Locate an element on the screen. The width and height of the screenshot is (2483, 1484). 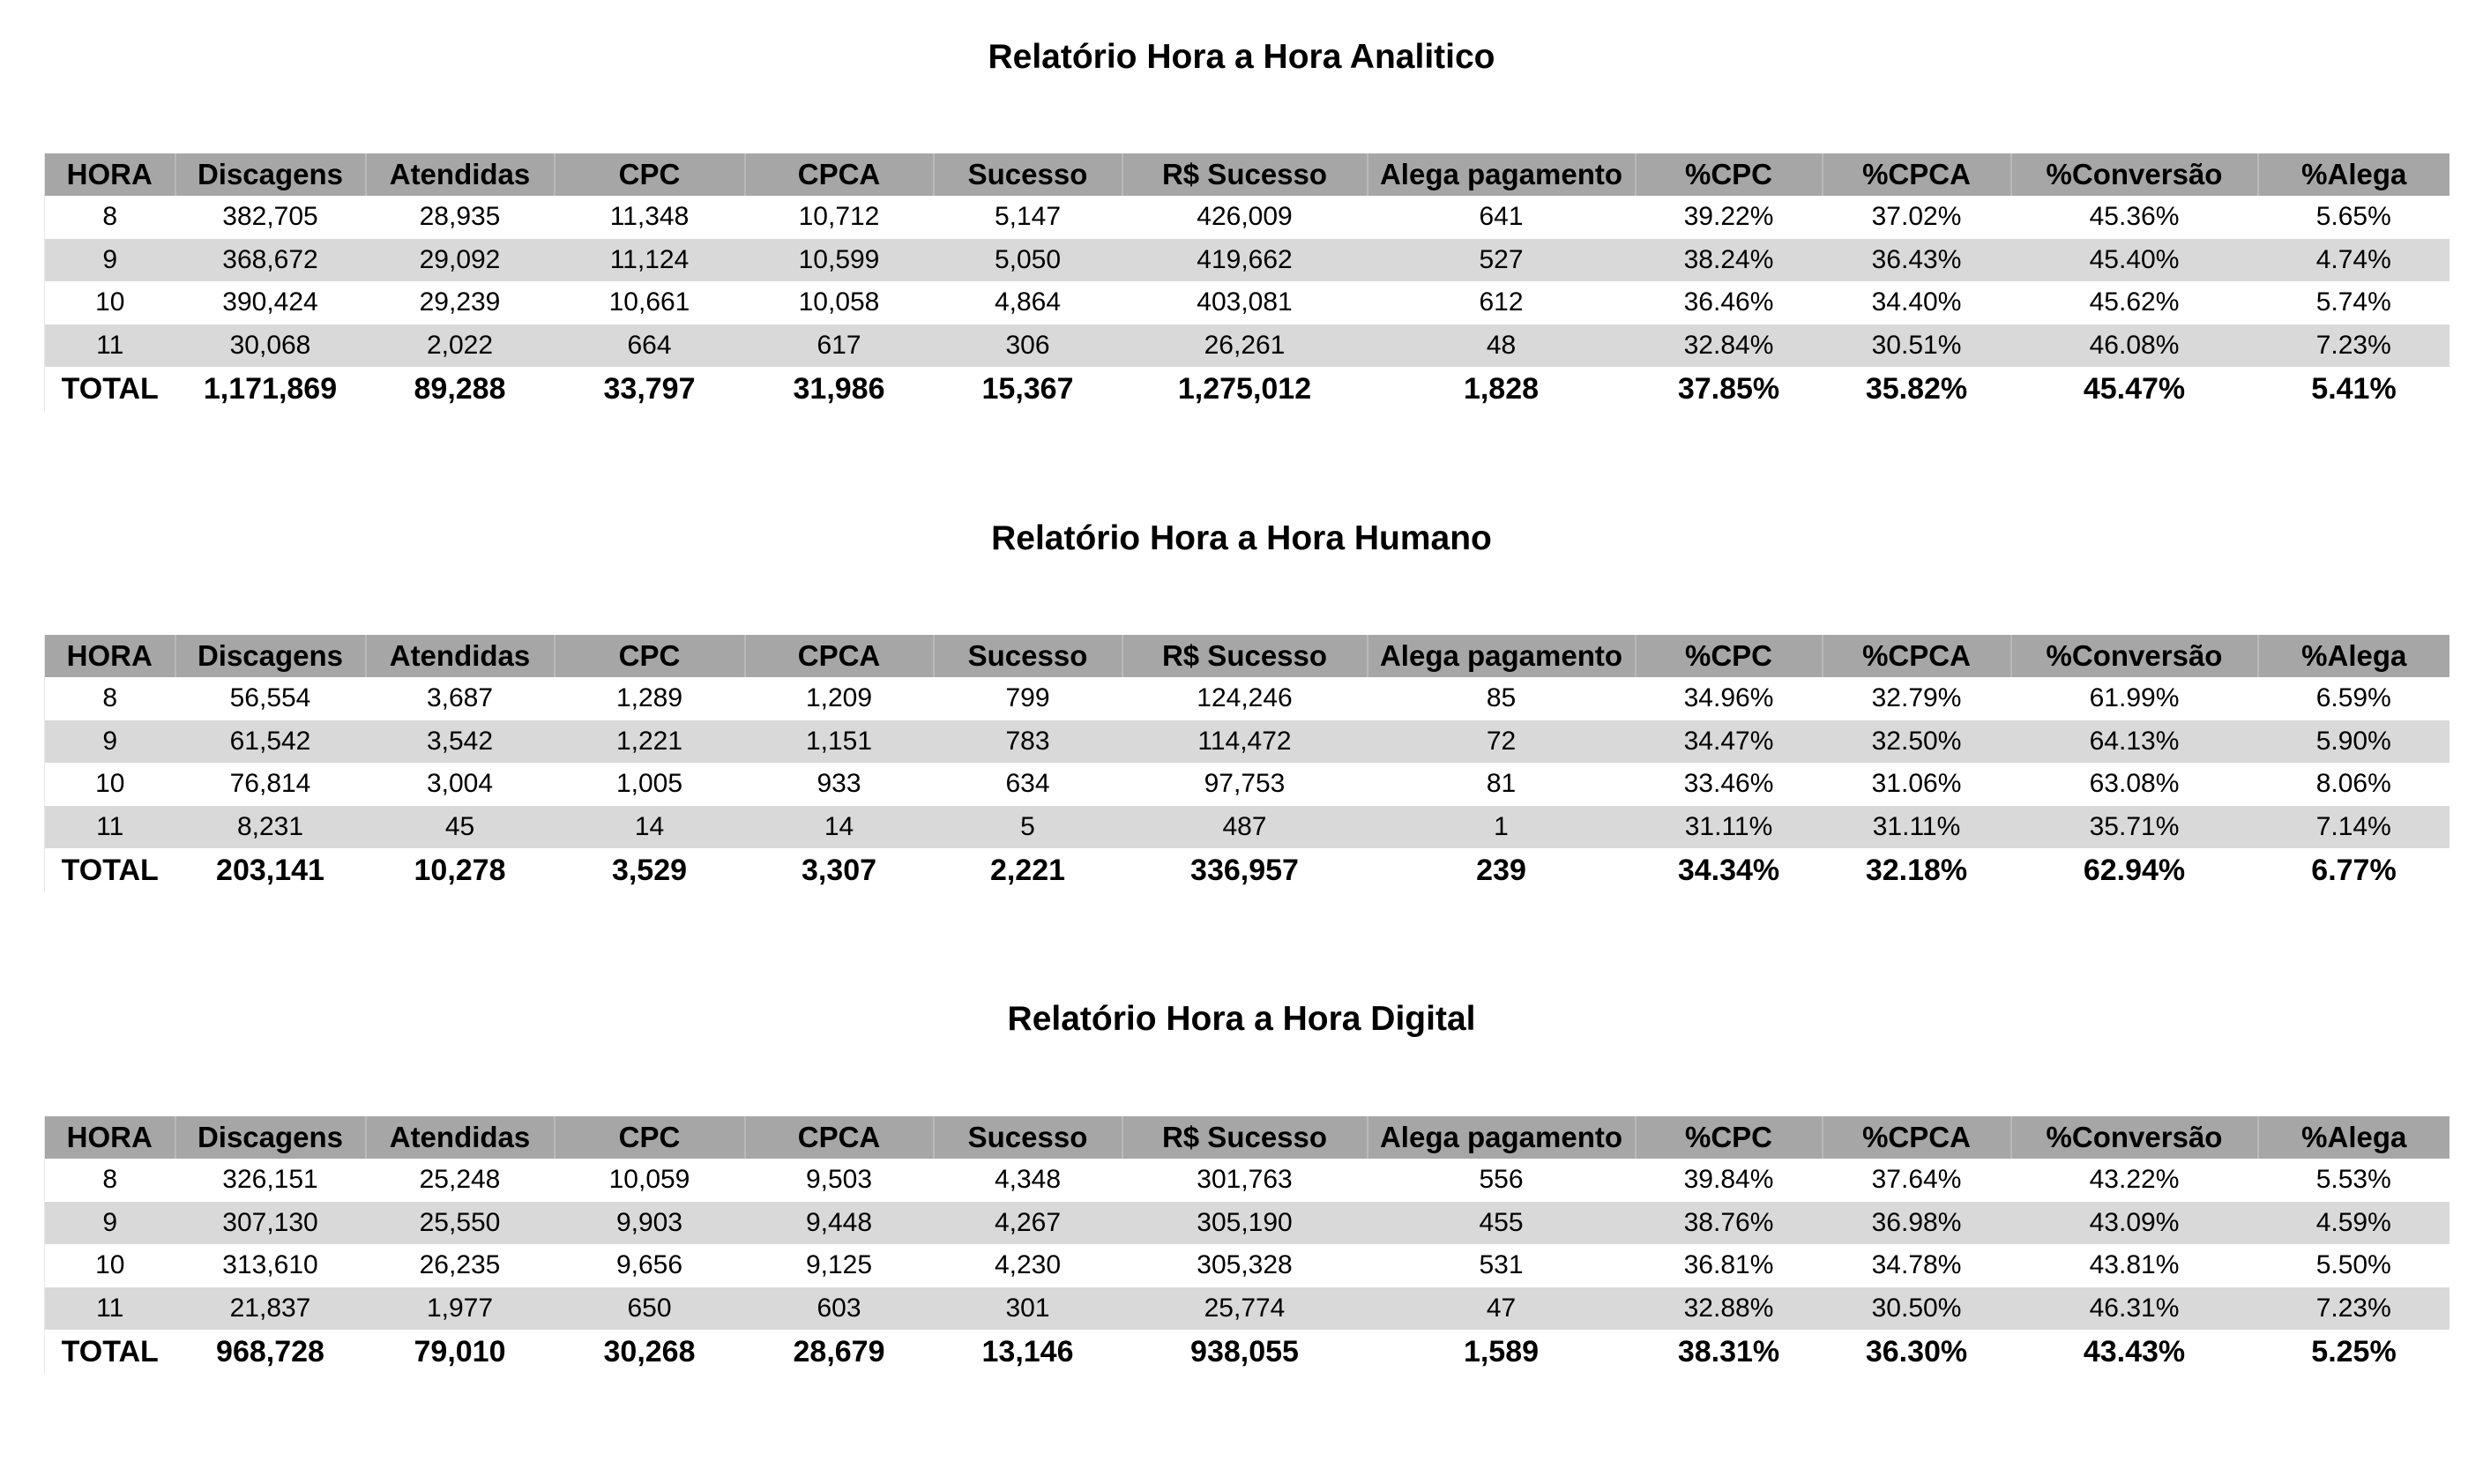
total-cell-pct-cpca: 32.18% is located at coordinates (1916, 870).